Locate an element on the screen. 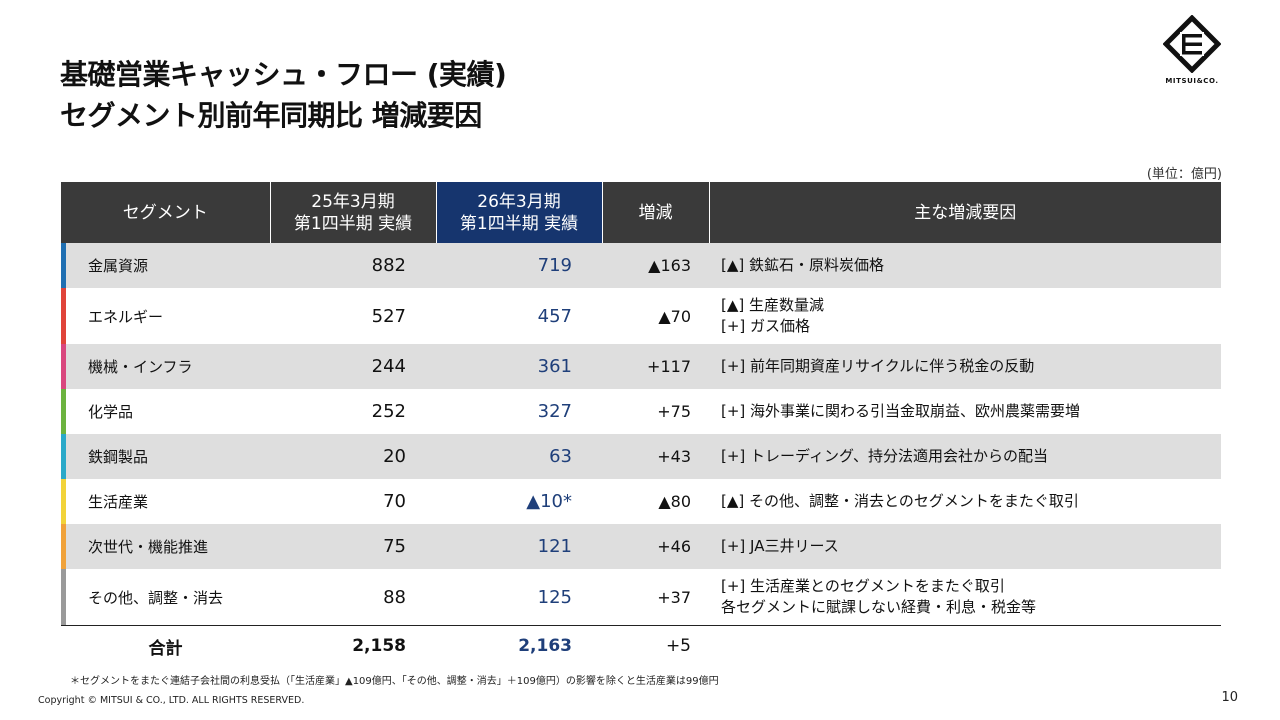 This screenshot has width=1280, height=720. segment-cell: 次世代・機能推進 is located at coordinates (165, 546).